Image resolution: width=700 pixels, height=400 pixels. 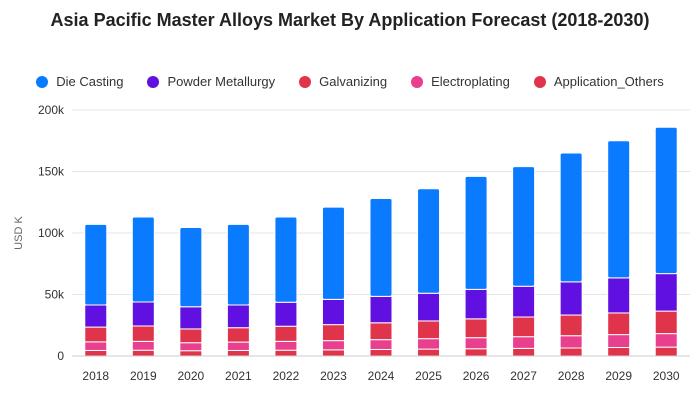 What do you see at coordinates (191, 266) in the screenshot?
I see `bar-die-casting-2020` at bounding box center [191, 266].